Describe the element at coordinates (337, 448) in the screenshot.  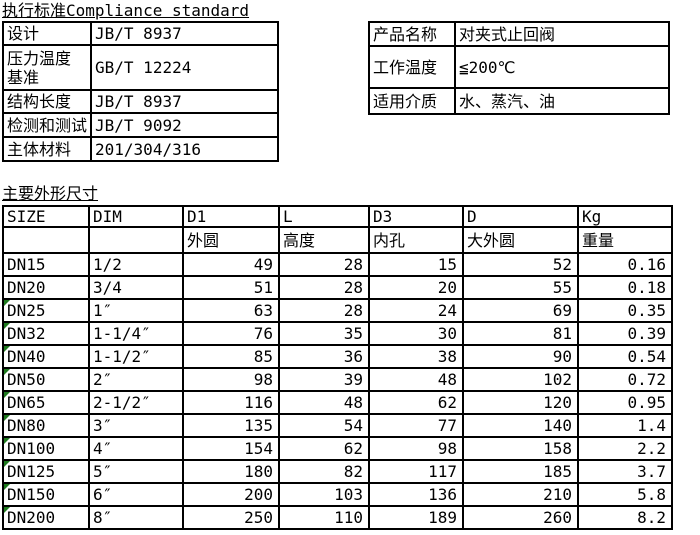
I see `table-row: DN100 4″ 154 62 98 158 2.2` at that location.